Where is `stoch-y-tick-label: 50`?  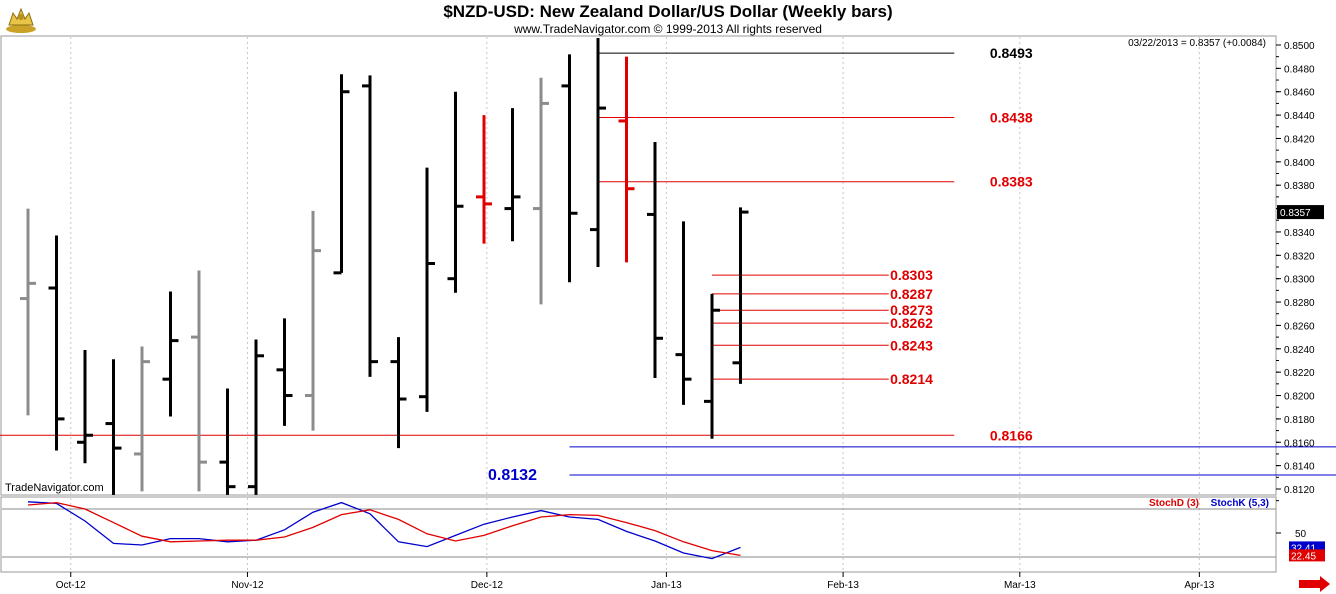 stoch-y-tick-label: 50 is located at coordinates (1301, 534).